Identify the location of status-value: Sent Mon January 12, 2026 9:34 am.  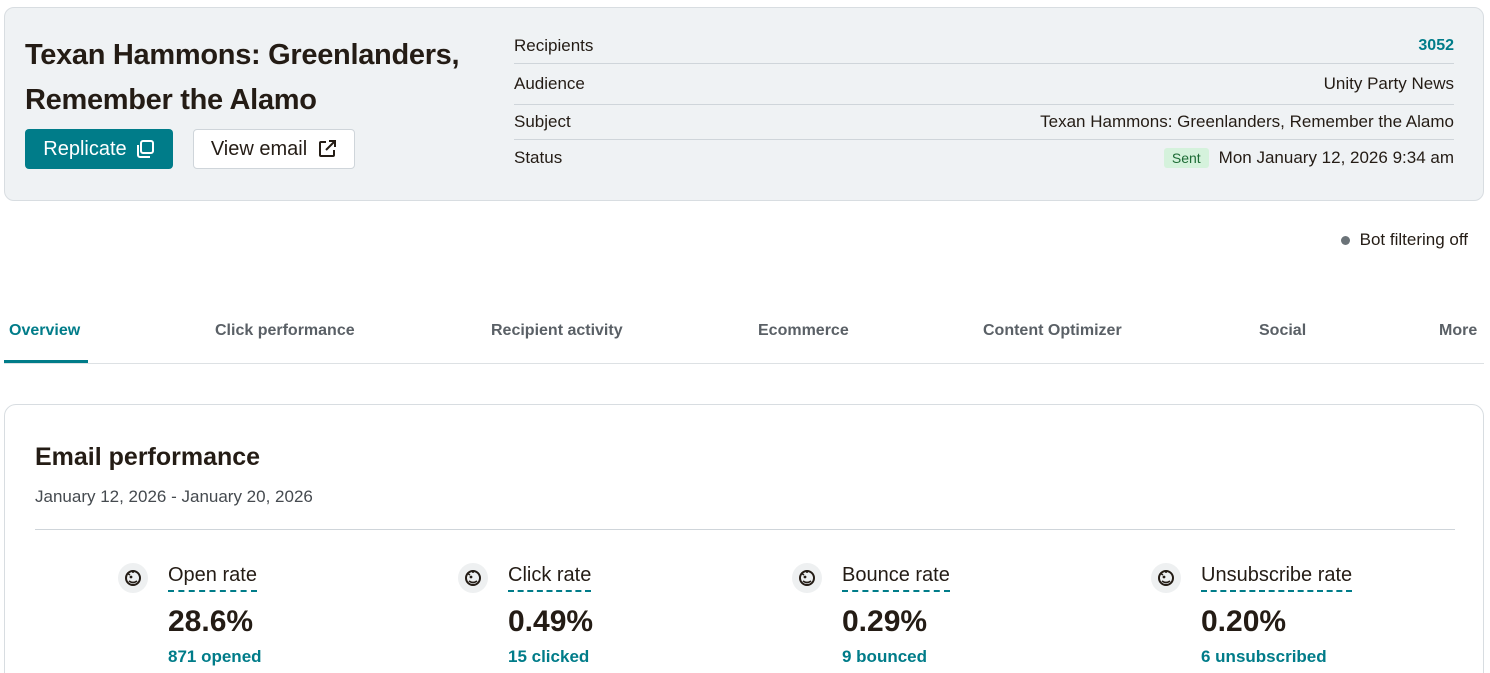
(1308, 158).